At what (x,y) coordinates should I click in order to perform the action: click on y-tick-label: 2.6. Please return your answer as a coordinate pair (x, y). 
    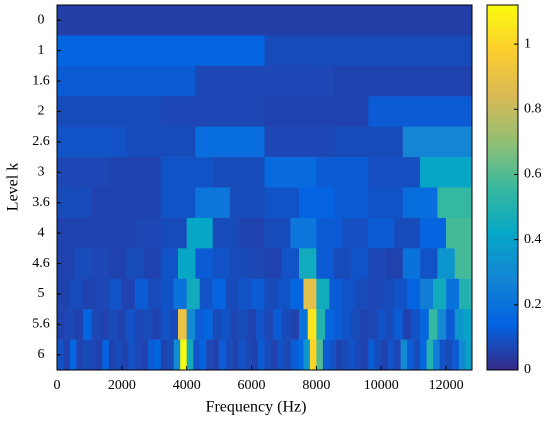
    Looking at the image, I should click on (41, 141).